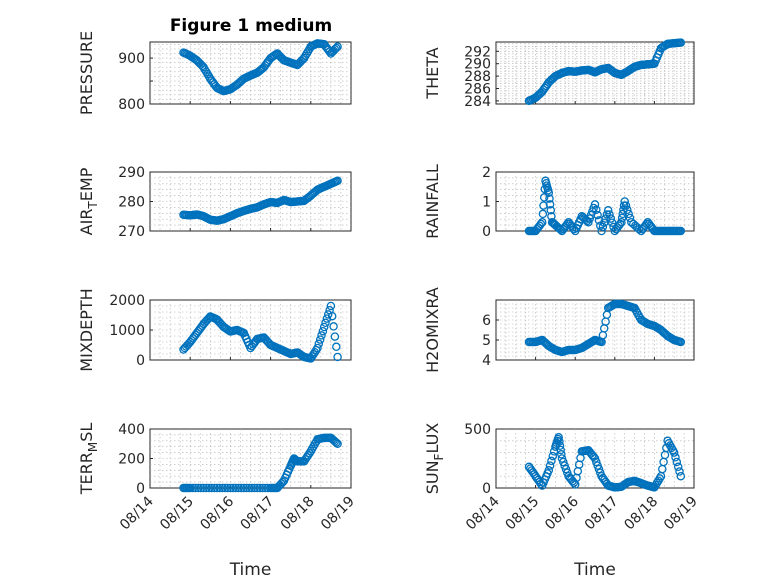 This screenshot has height=583, width=778. I want to click on y-axis-label: MIXDEPTH, so click(86, 329).